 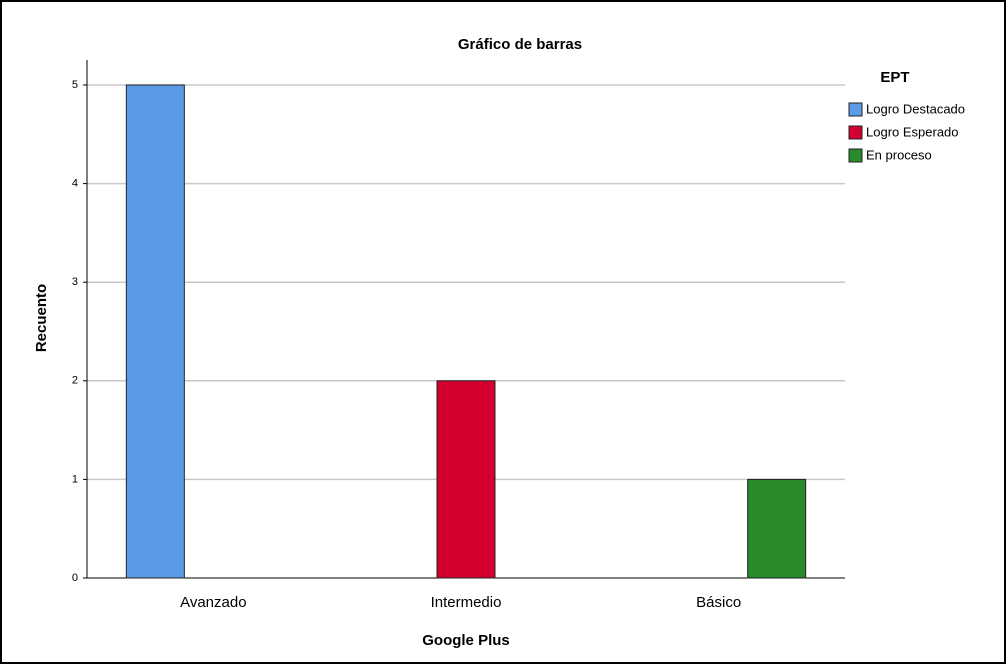 I want to click on x-tick-label: Avanzado, so click(x=213, y=602).